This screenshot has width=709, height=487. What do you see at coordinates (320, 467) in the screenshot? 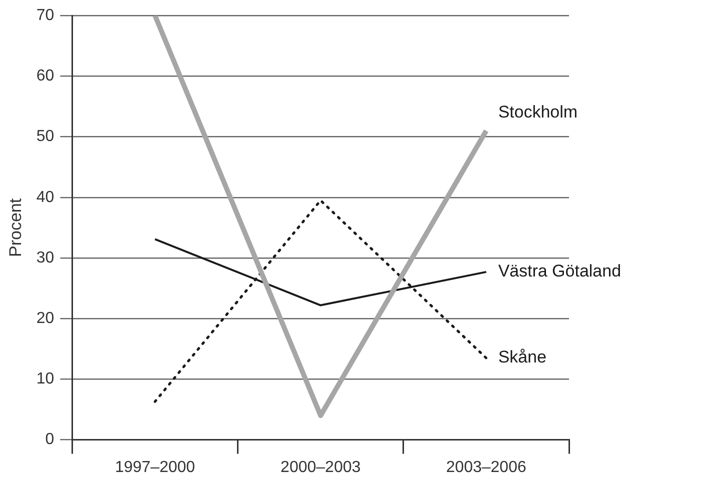
I see `x-tick-label: 2000–2003` at bounding box center [320, 467].